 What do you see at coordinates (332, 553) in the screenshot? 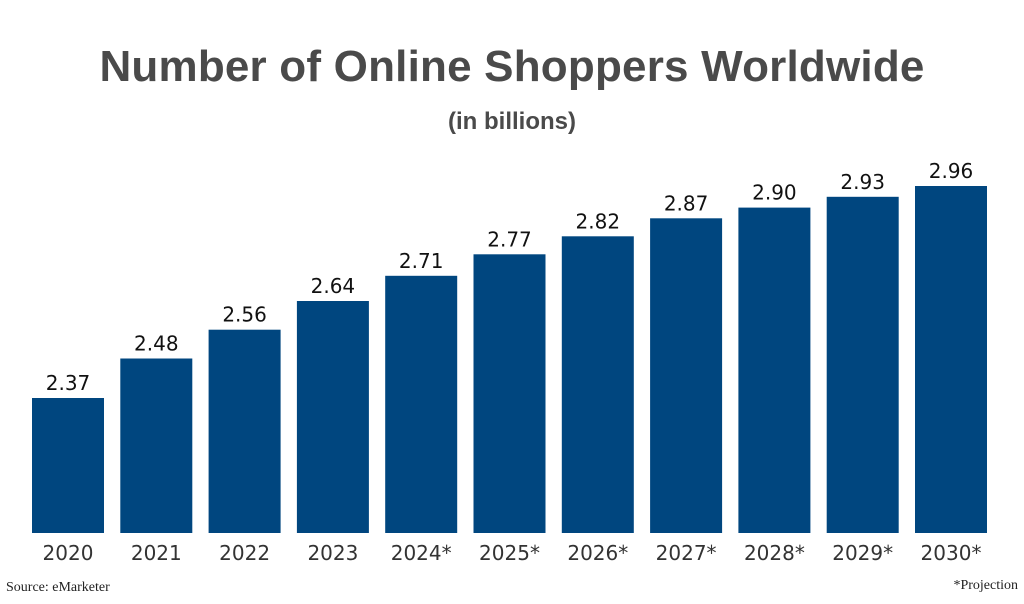
I see `x-tick-label: 2023` at bounding box center [332, 553].